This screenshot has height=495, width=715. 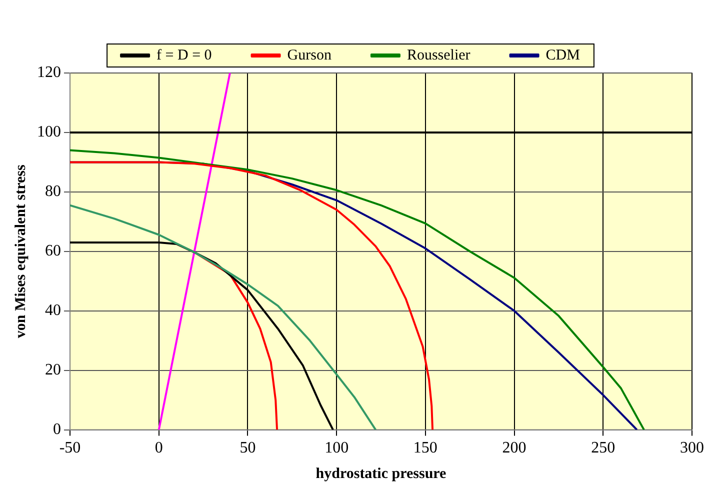 I want to click on legend-label: Rousselier, so click(x=438, y=55).